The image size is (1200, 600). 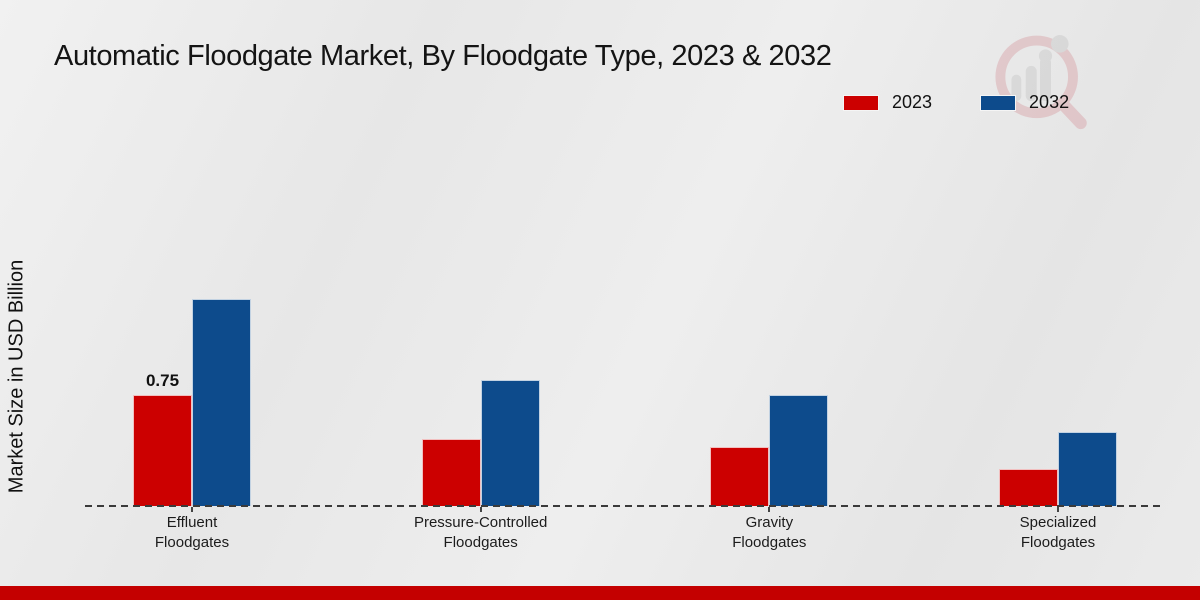 What do you see at coordinates (510, 443) in the screenshot?
I see `bar-2032-pressure-controlled` at bounding box center [510, 443].